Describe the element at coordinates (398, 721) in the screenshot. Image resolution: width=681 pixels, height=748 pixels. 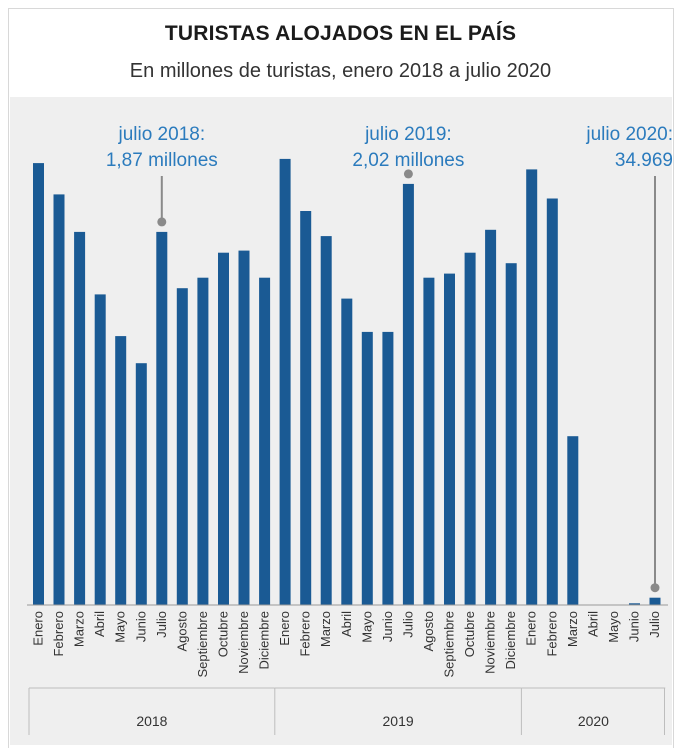
I see `year-label-2019: 2019` at that location.